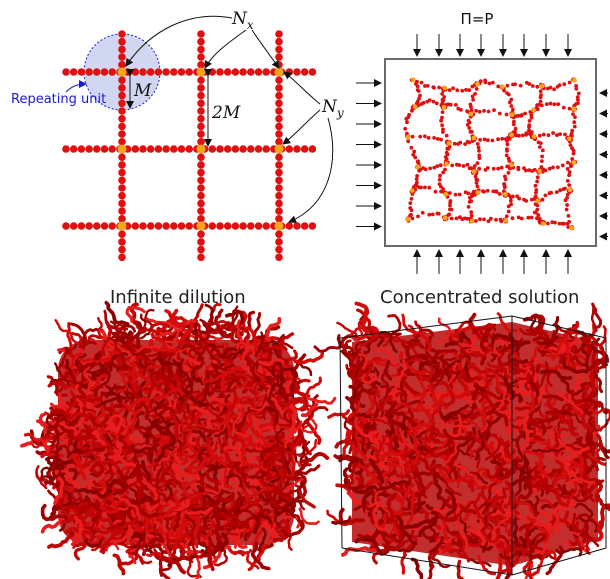  I want to click on caption-infinite-dilution: Infinite dilution, so click(178, 297).